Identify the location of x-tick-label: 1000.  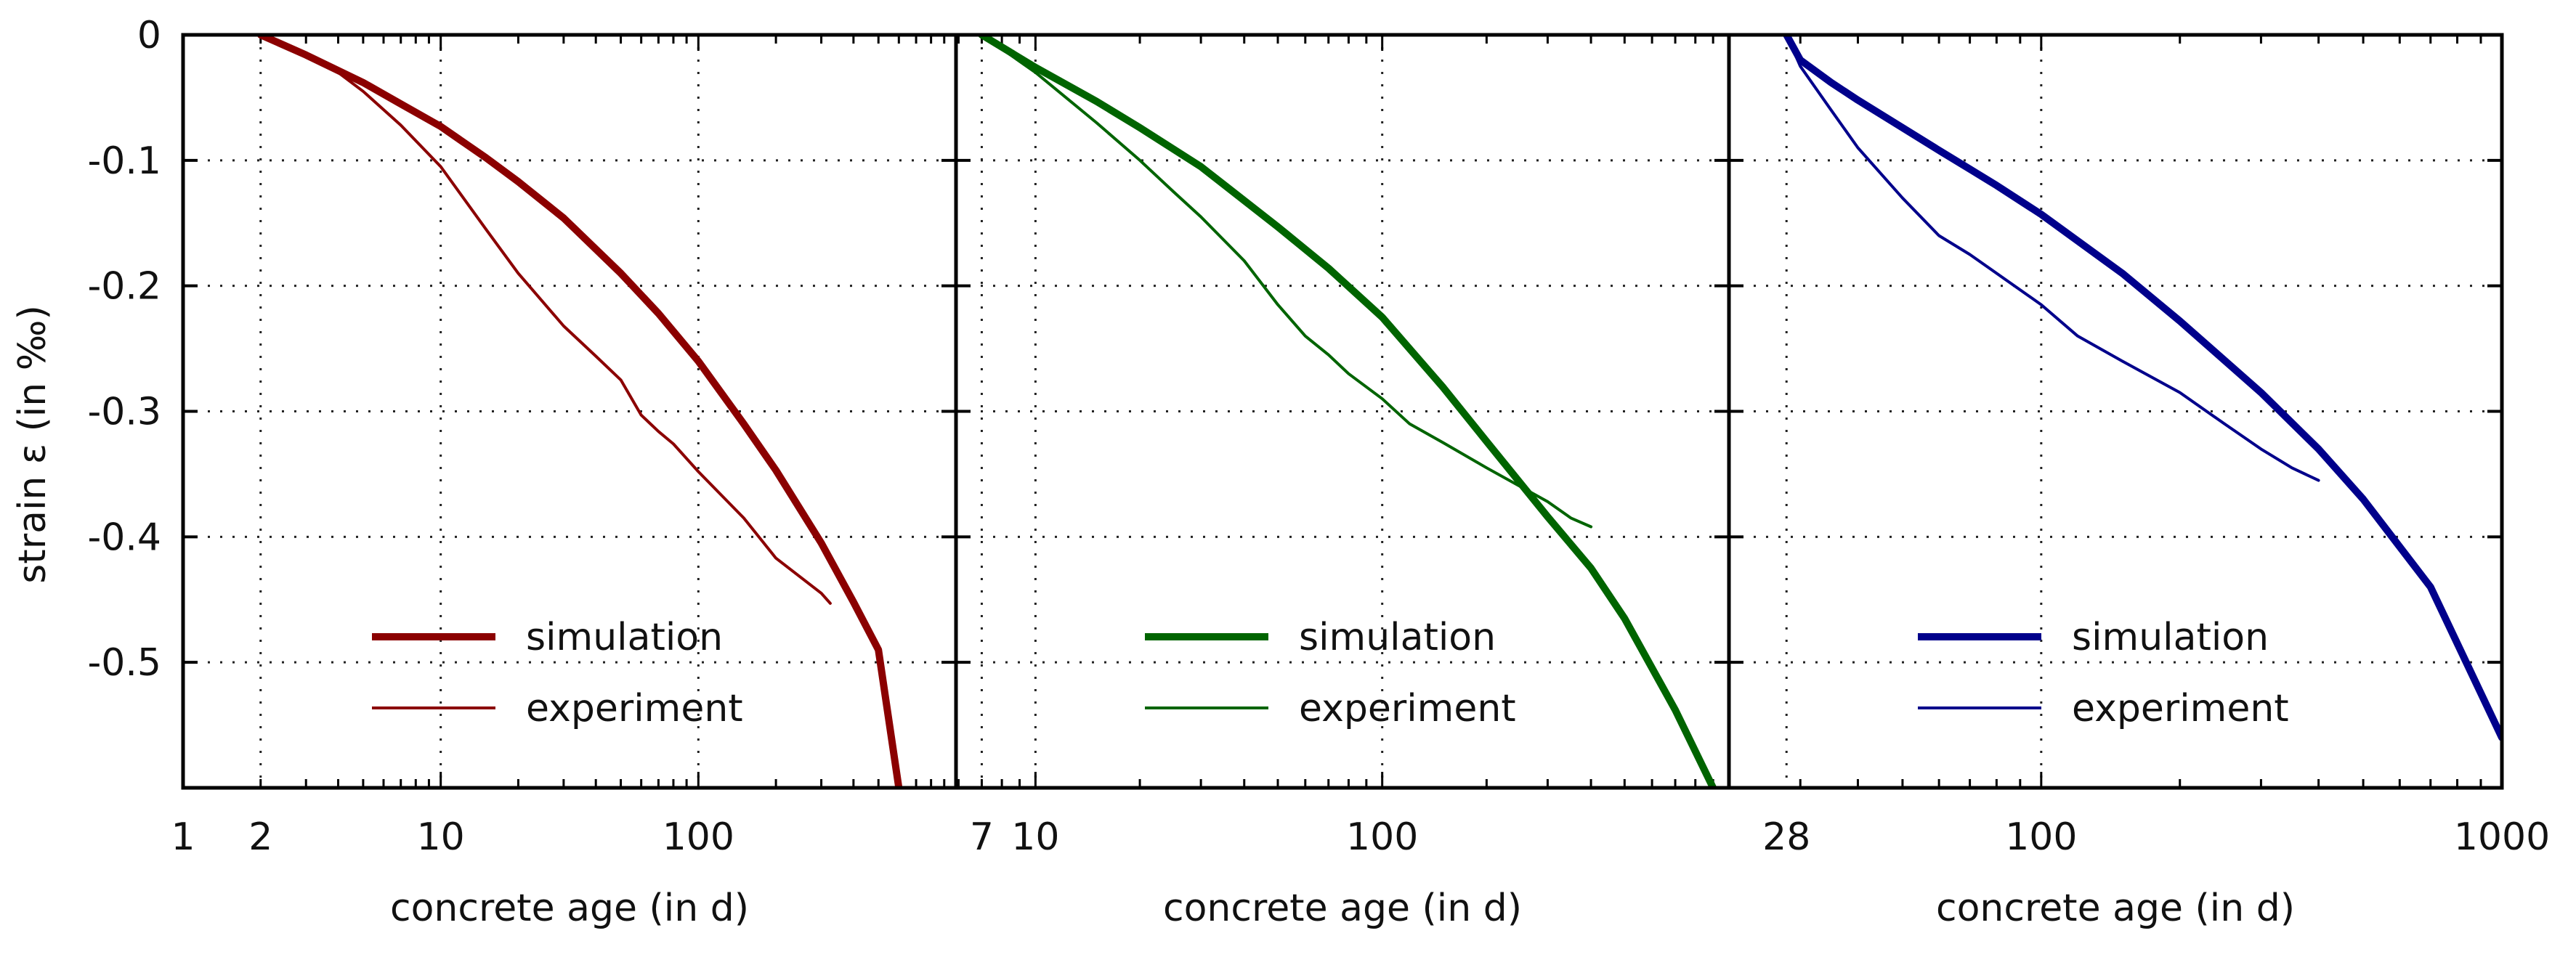
(2502, 837).